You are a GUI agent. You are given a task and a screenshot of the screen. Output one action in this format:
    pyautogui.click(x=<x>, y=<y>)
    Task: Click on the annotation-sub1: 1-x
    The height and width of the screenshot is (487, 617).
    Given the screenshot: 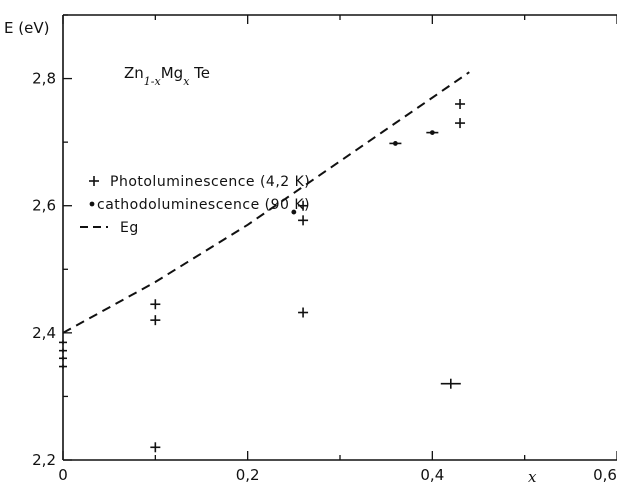 What is the action you would take?
    pyautogui.click(x=153, y=81)
    